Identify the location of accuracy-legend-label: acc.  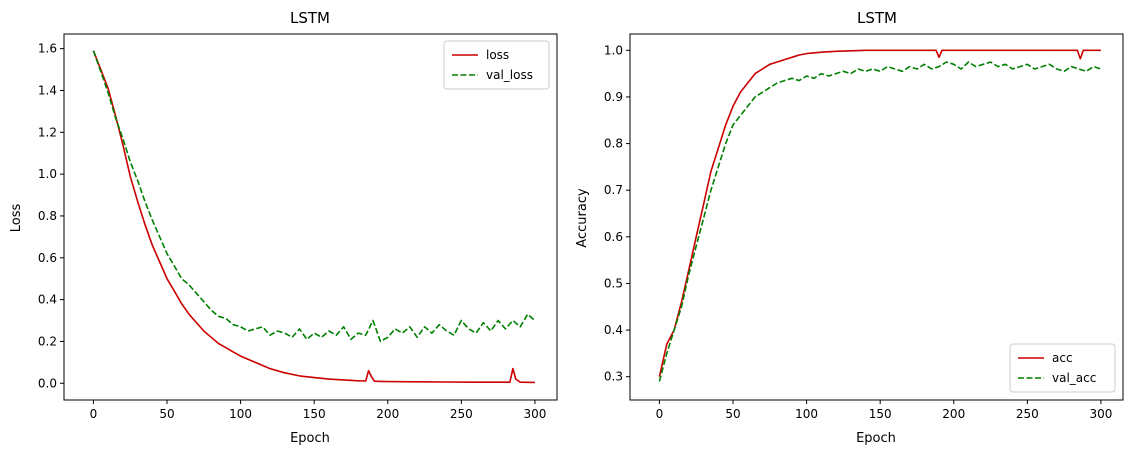
(1062, 358).